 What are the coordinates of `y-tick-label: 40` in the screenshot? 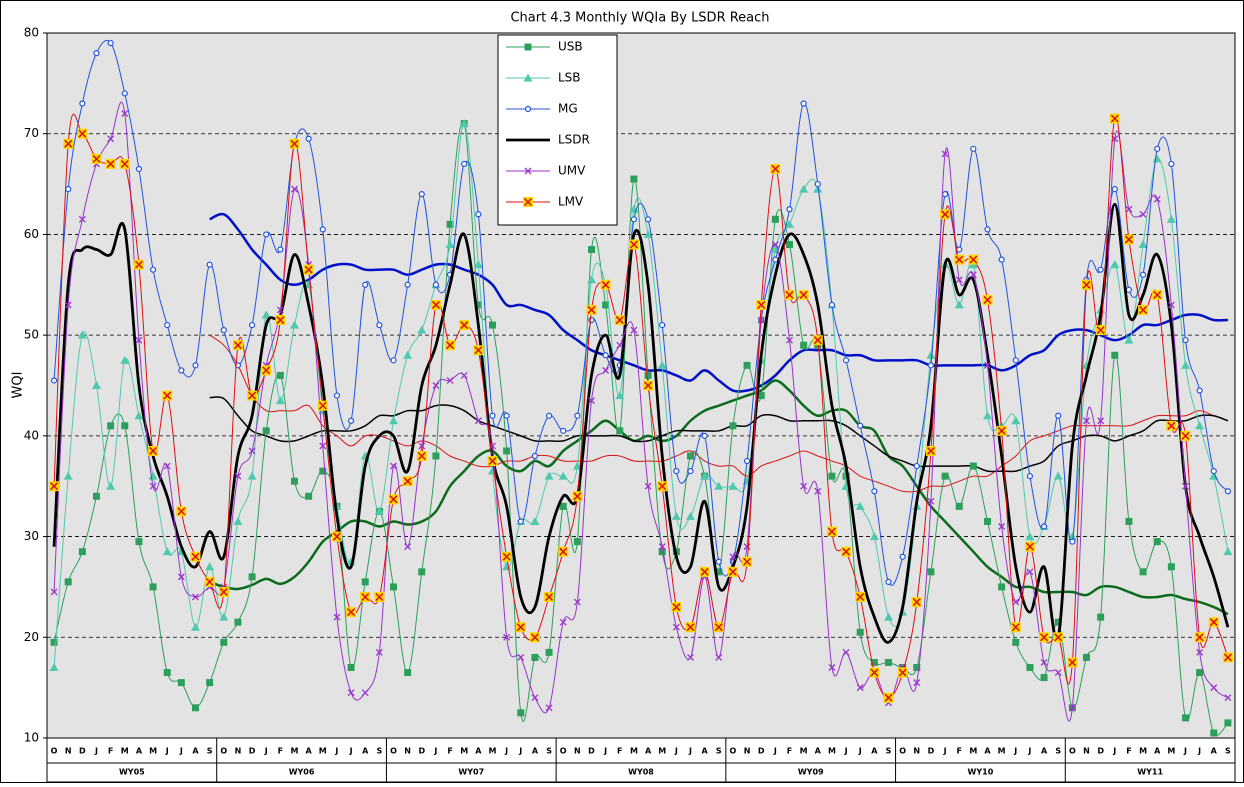 It's located at (31, 435).